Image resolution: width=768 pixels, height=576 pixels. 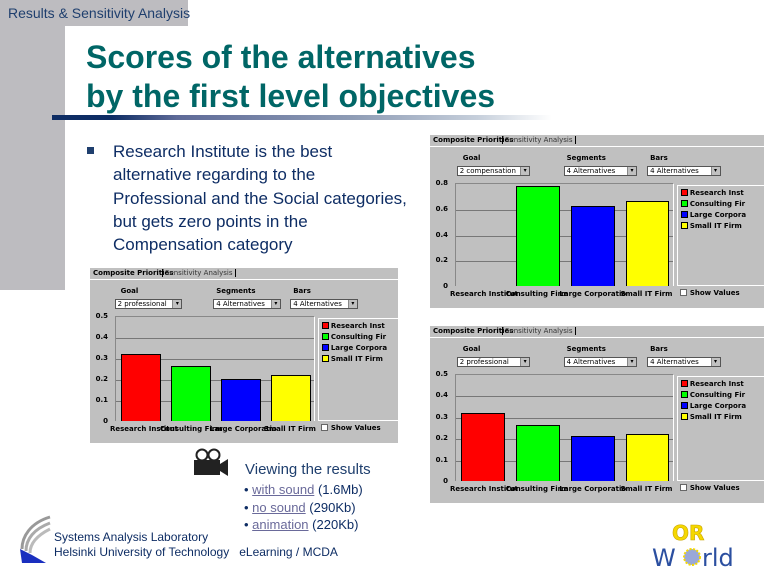 I want to click on or-world-logo: OR W rld, so click(x=693, y=545).